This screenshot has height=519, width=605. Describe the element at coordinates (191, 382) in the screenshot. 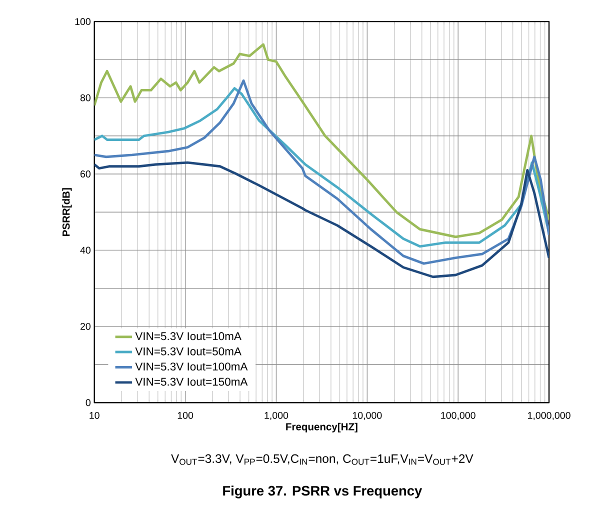

I see `legend-label: VIN=5.3V Iout=150mA` at that location.